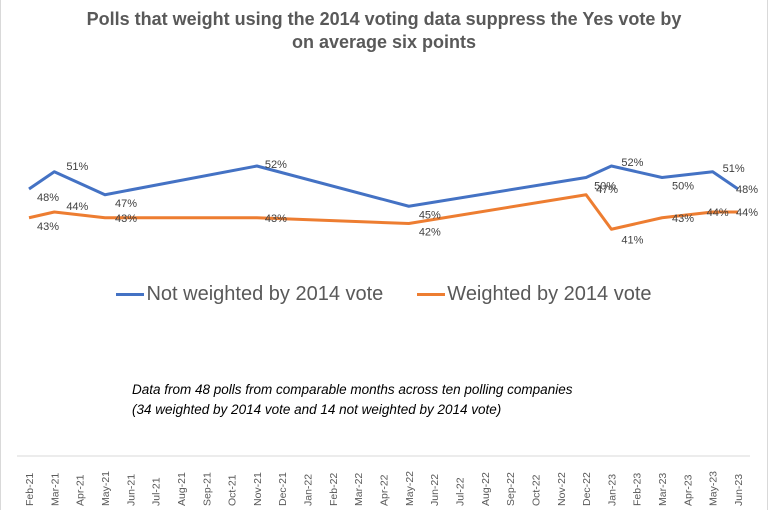 This screenshot has height=512, width=768. Describe the element at coordinates (688, 490) in the screenshot. I see `x-tick-label: Apr-23` at that location.